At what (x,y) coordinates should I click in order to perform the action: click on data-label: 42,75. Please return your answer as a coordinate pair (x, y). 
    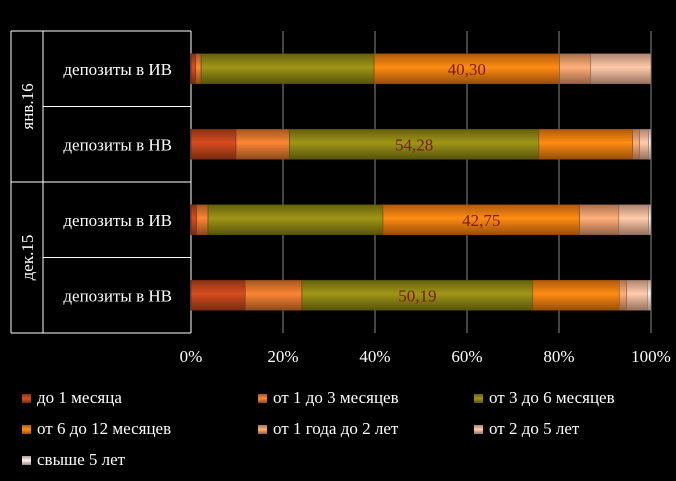
    Looking at the image, I should click on (481, 220).